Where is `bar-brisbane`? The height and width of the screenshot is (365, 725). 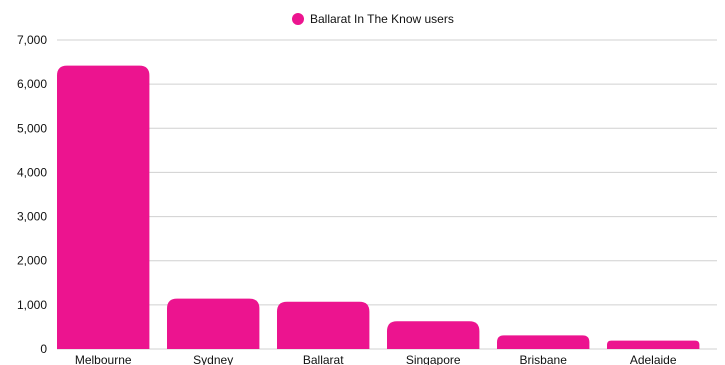 bar-brisbane is located at coordinates (543, 342).